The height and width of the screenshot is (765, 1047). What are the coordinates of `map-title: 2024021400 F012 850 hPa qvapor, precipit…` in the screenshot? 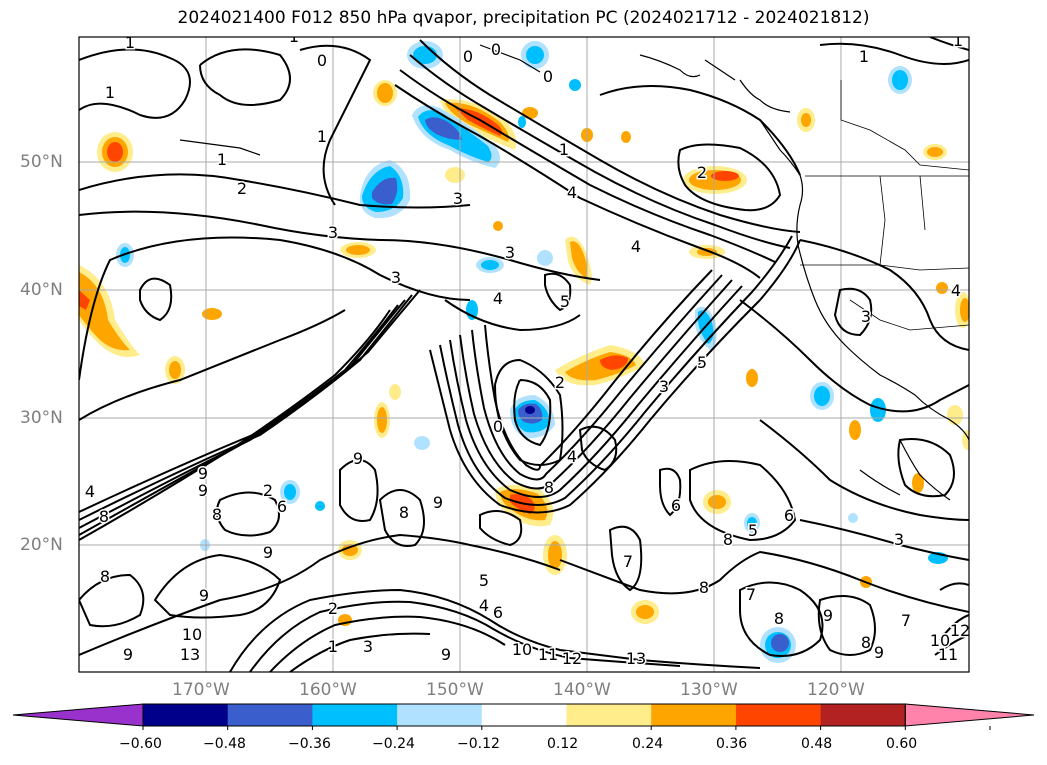 It's located at (523, 18).